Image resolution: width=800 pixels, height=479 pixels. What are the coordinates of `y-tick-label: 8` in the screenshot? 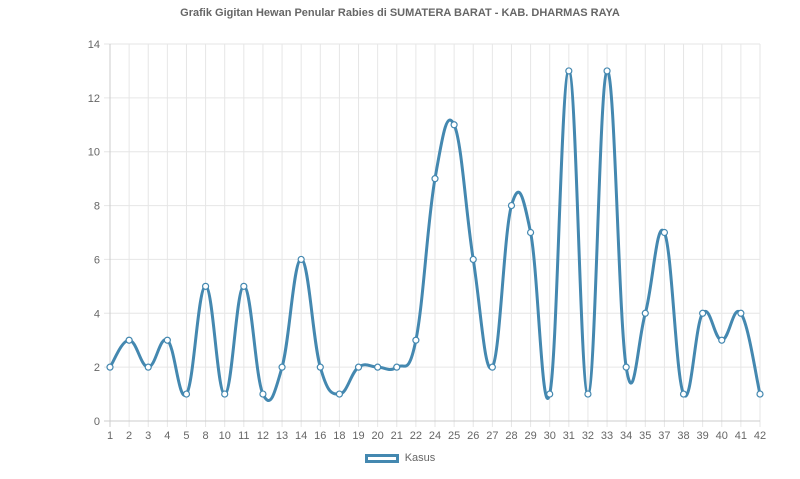 It's located at (97, 207).